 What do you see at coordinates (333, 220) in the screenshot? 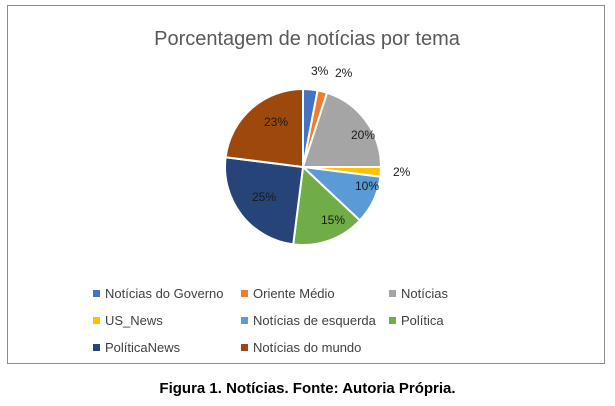
I see `slice-data-label-6: 15%` at bounding box center [333, 220].